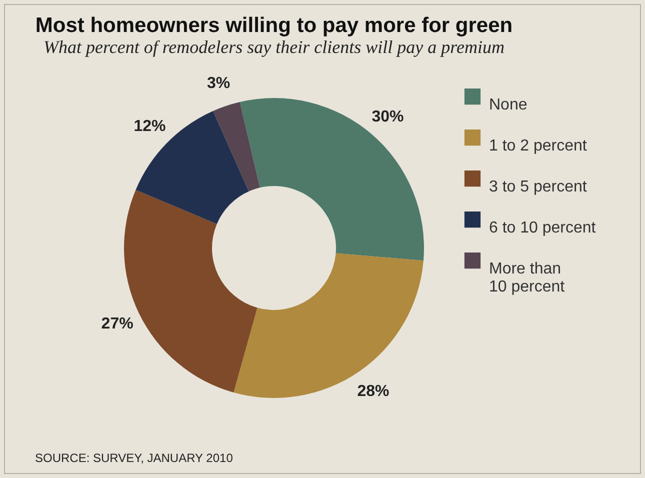 The width and height of the screenshot is (645, 478). What do you see at coordinates (388, 117) in the screenshot?
I see `data-label: 30%` at bounding box center [388, 117].